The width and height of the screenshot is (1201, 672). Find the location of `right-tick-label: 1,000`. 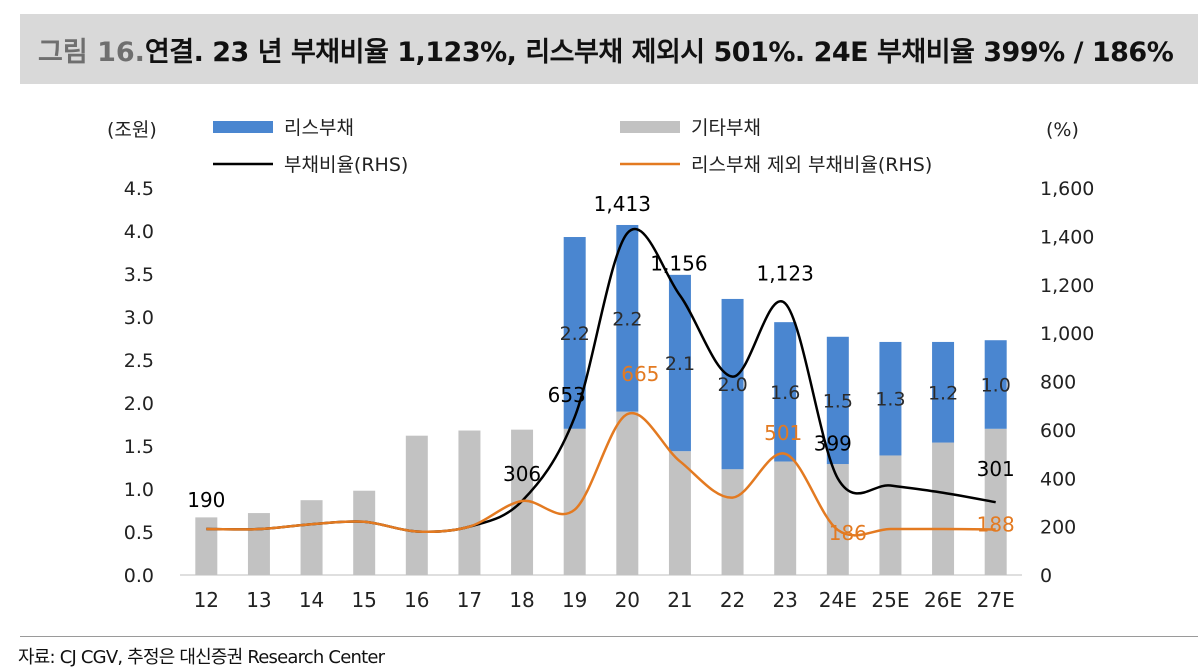

right-tick-label: 1,000 is located at coordinates (1067, 334).